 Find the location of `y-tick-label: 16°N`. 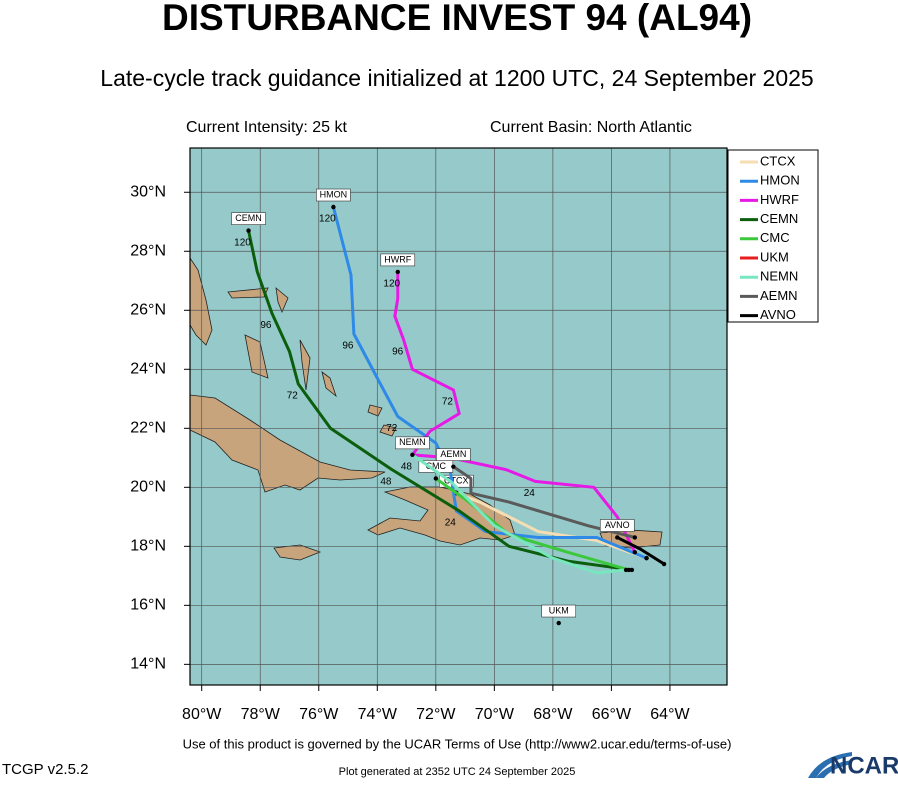

y-tick-label: 16°N is located at coordinates (148, 605).